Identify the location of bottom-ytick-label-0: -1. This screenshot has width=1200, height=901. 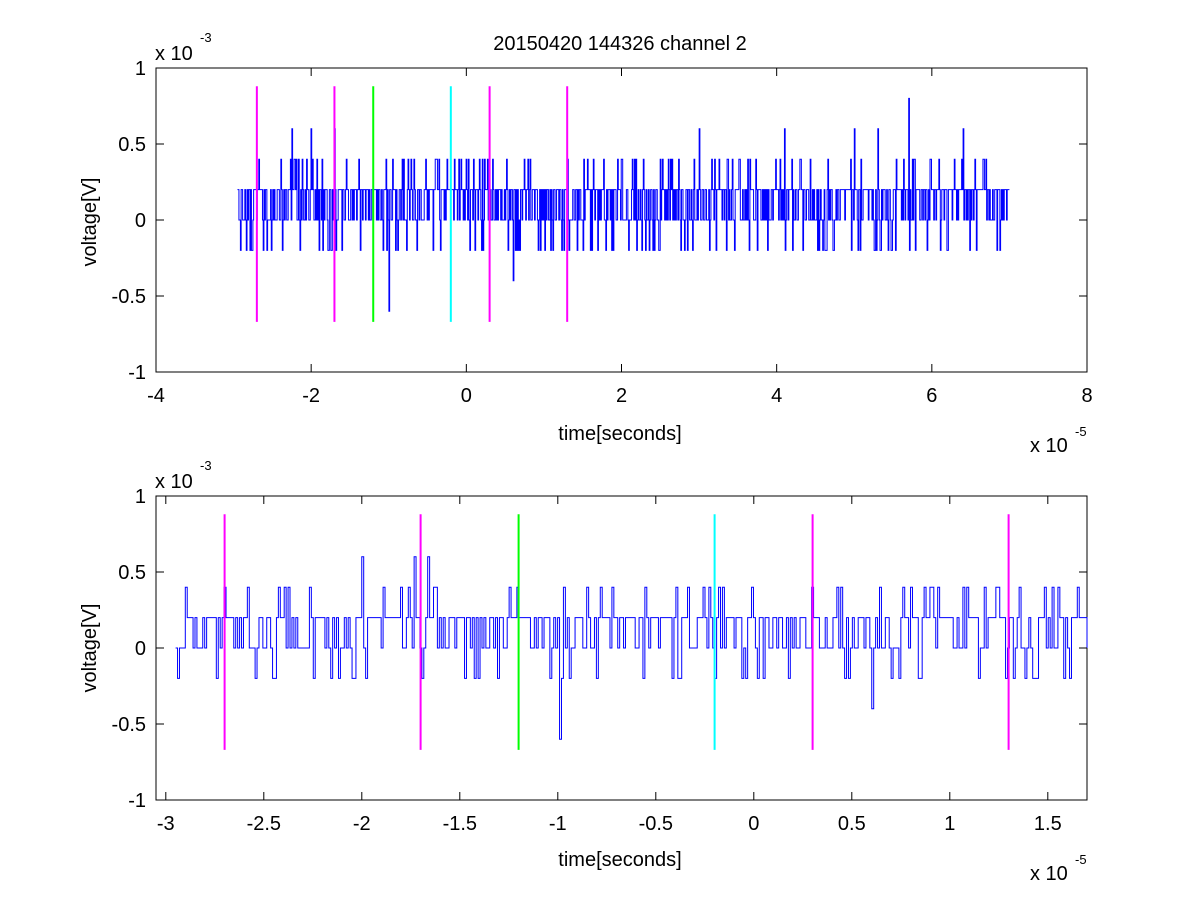
(137, 801).